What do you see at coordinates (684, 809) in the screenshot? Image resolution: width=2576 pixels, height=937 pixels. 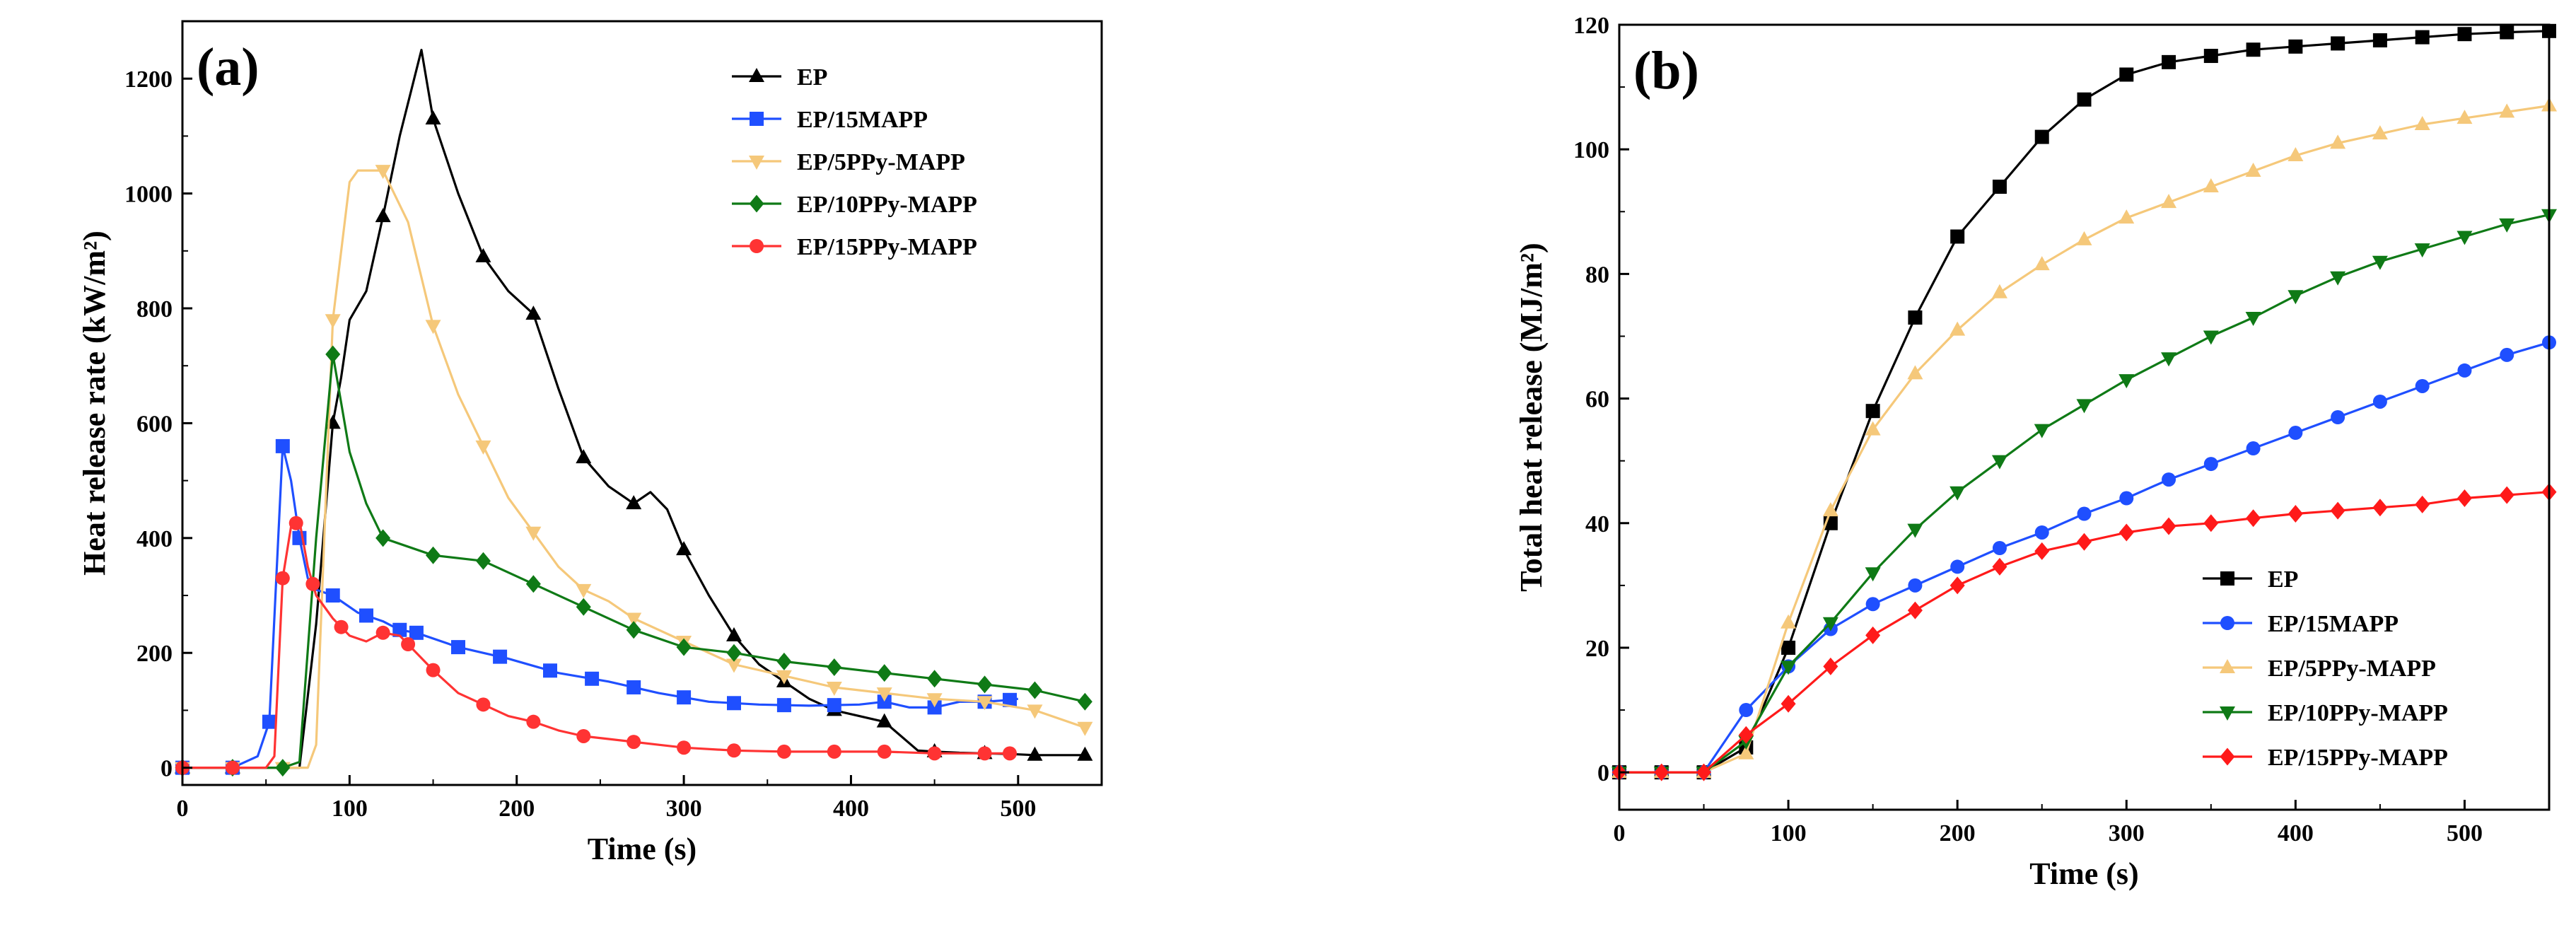 I see `x-tick-label: 300` at bounding box center [684, 809].